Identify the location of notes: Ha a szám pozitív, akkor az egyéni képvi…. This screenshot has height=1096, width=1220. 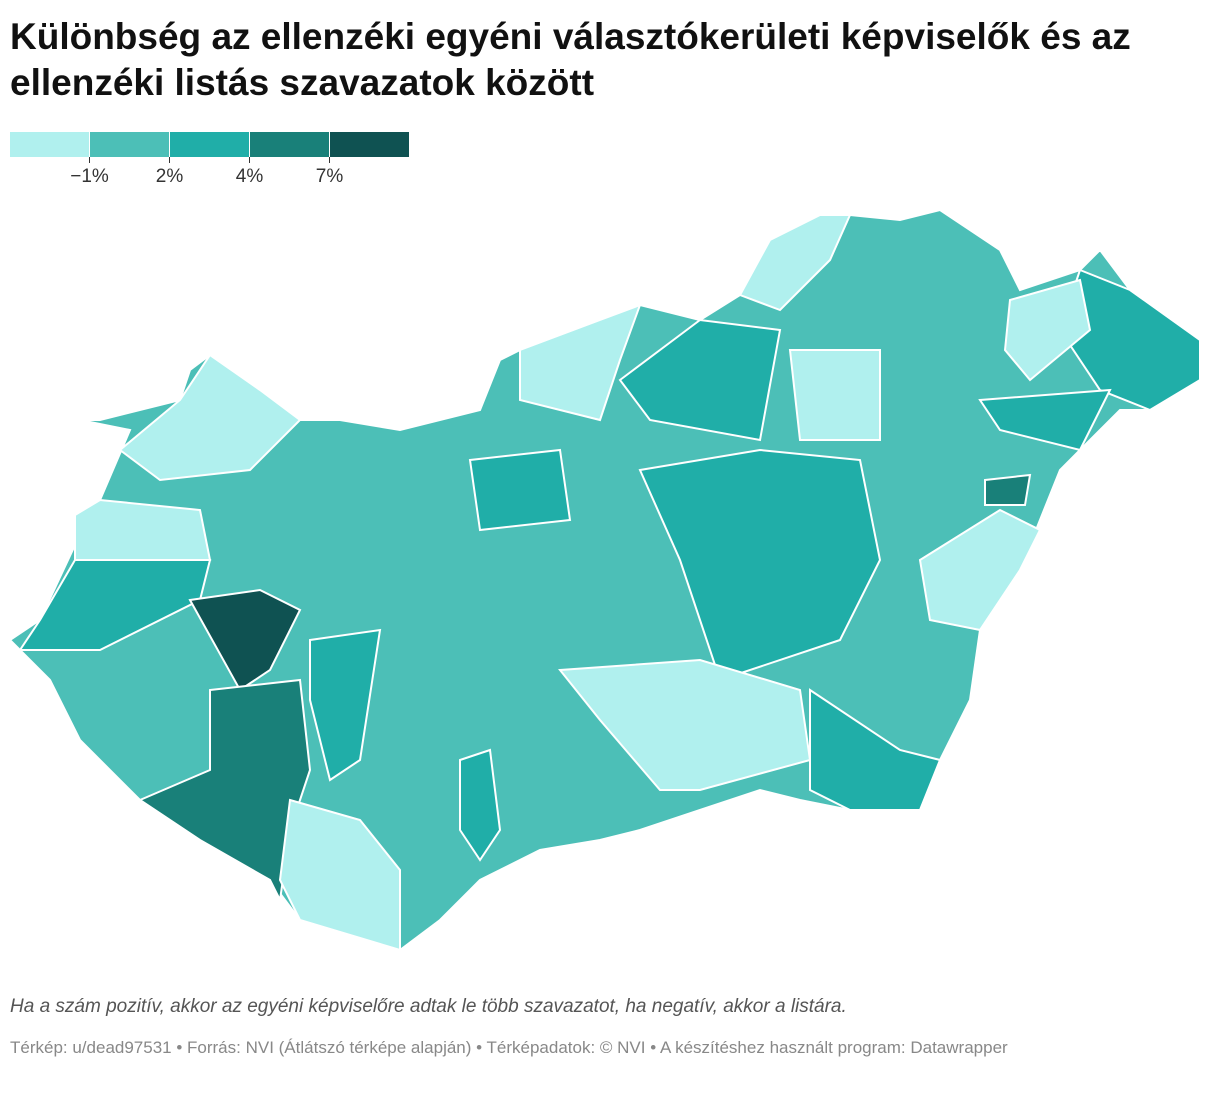
(428, 1006).